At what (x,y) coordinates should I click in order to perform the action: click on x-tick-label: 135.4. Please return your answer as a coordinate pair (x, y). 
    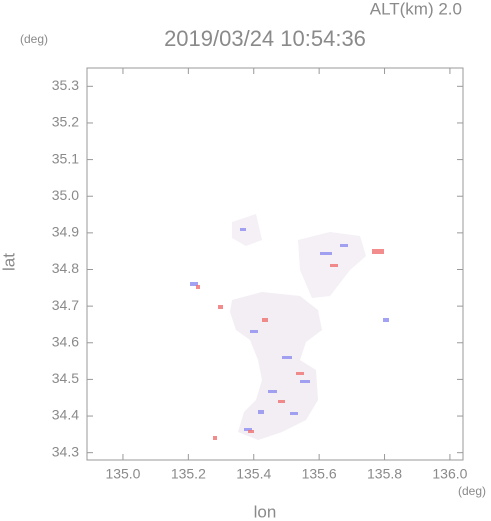
    Looking at the image, I should click on (253, 474).